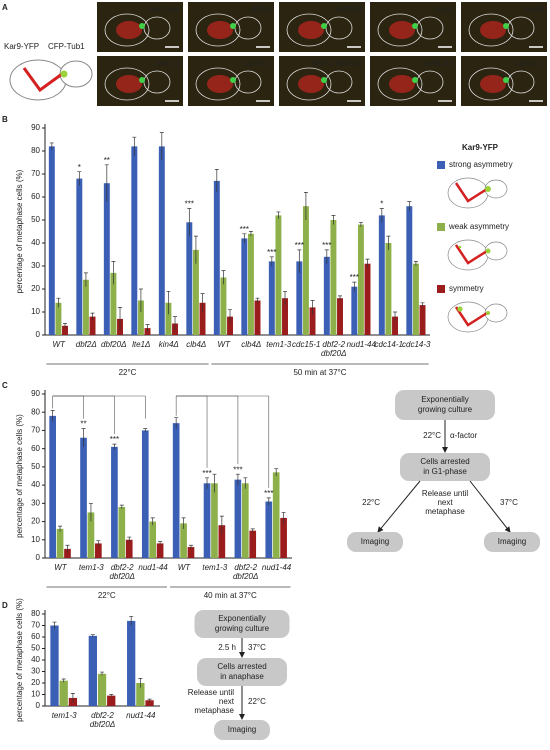 This screenshot has width=550, height=750. I want to click on image-label: cdc14-1, so click(530, 63).